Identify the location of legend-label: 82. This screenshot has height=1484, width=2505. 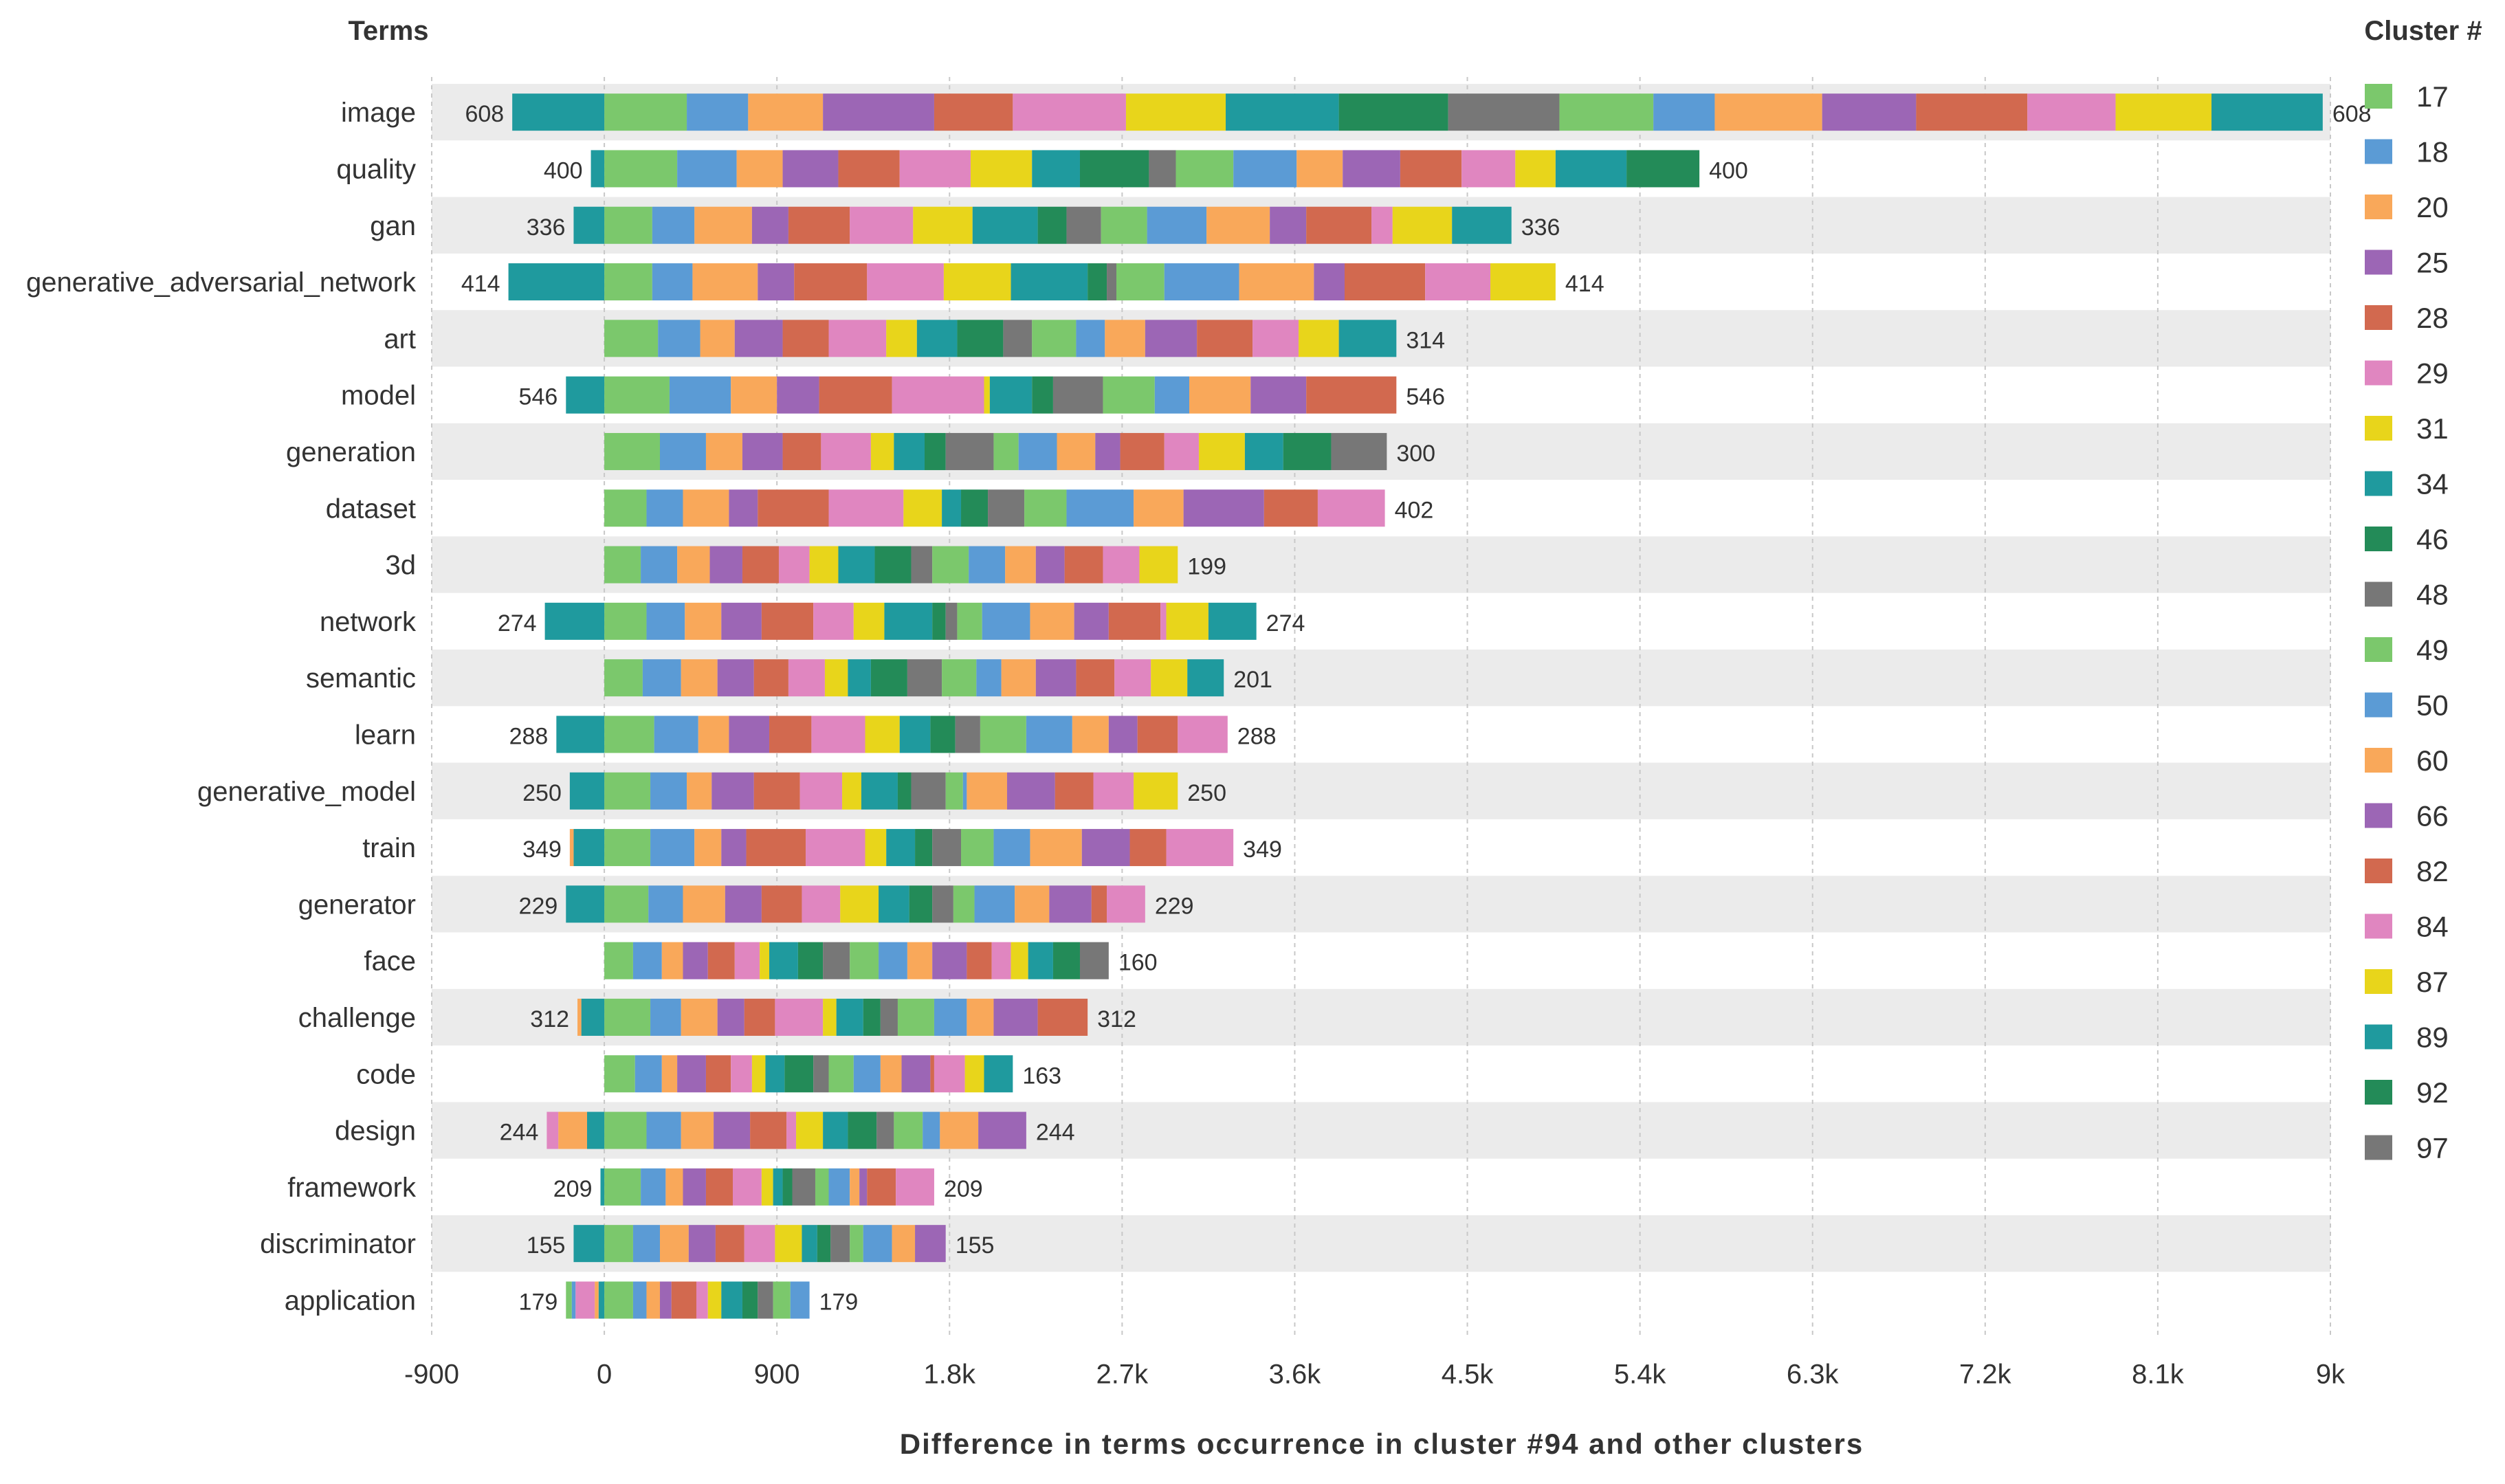
(2432, 871).